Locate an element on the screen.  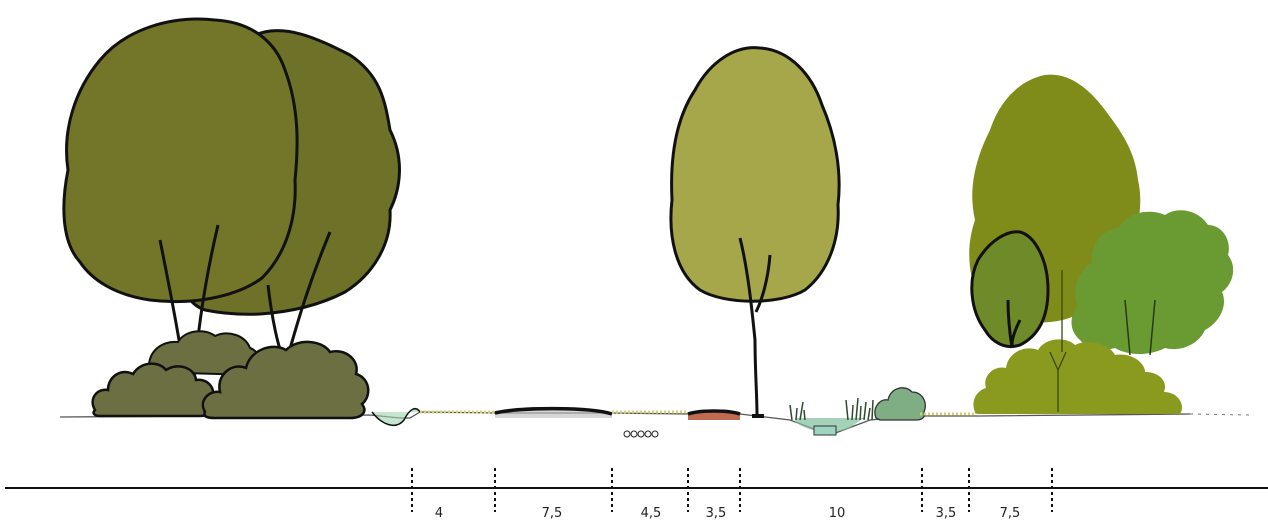
middle-tree is located at coordinates (755, 232).